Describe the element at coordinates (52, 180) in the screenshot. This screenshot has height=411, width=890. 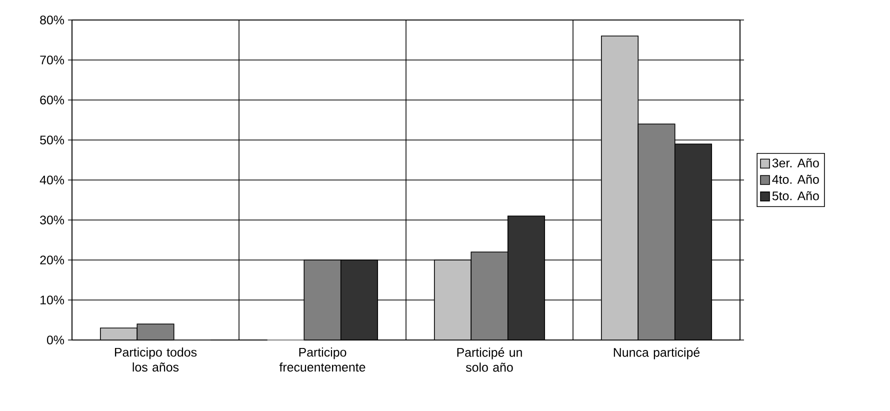
I see `y-tick-label: 40%` at that location.